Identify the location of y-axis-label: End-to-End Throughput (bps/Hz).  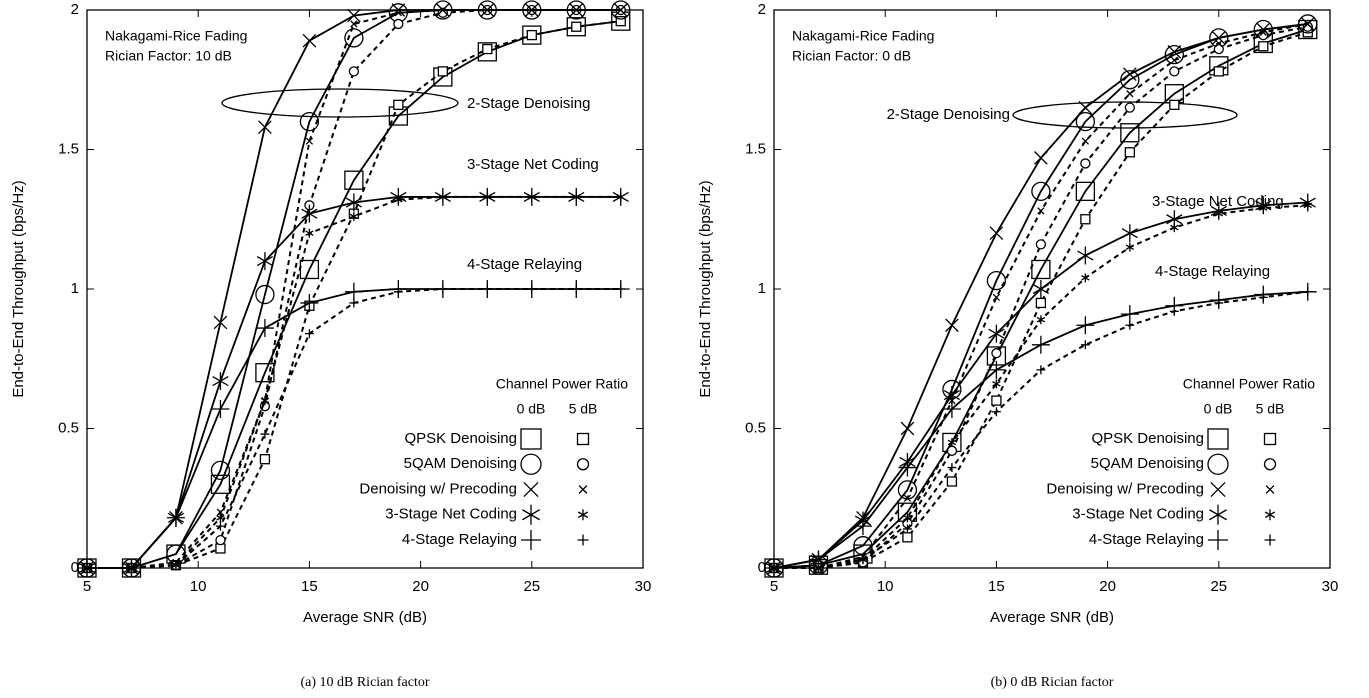
(705, 288).